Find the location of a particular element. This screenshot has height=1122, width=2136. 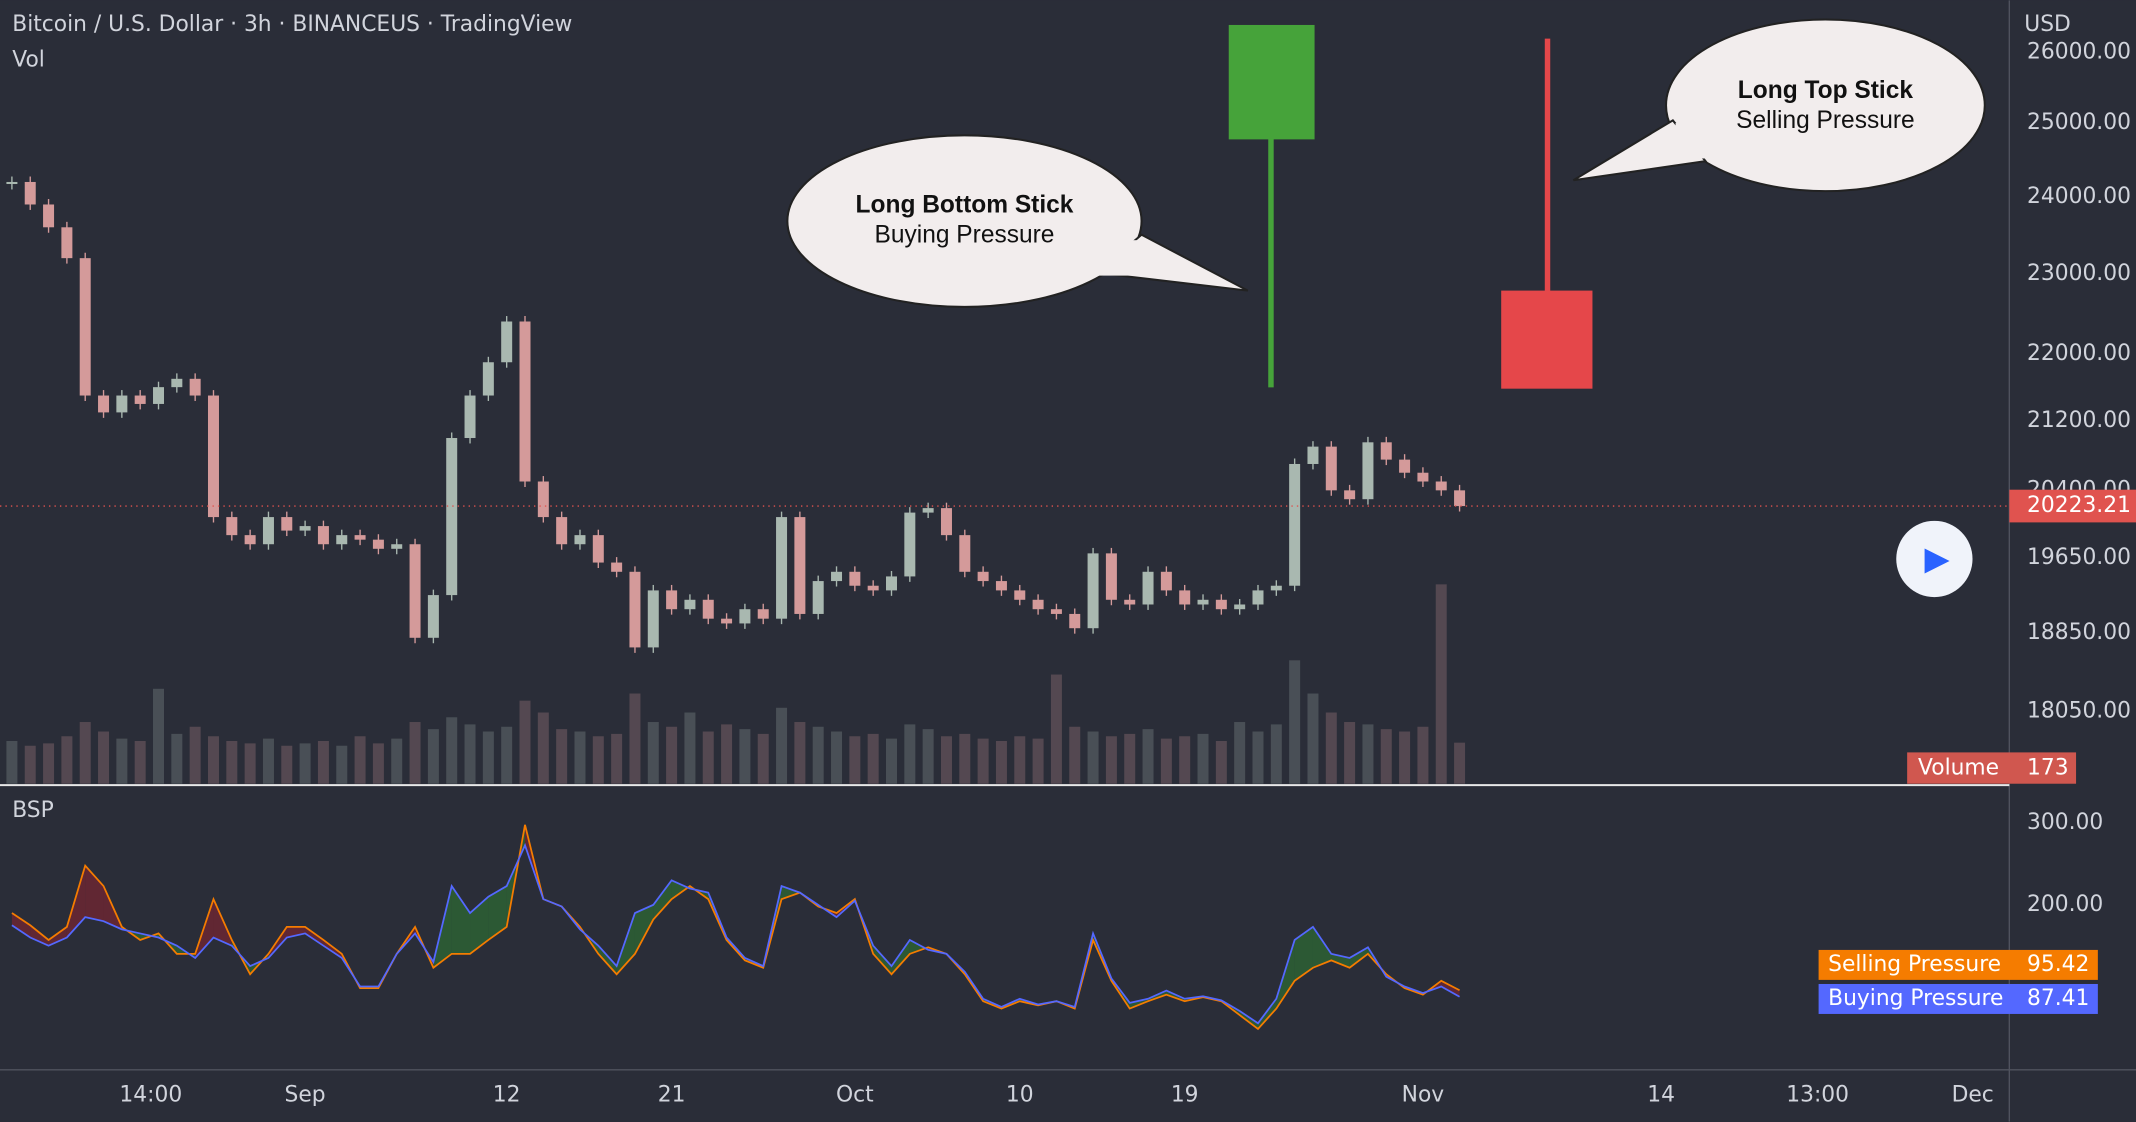

legend-name: Buying Pressure is located at coordinates (1915, 998).